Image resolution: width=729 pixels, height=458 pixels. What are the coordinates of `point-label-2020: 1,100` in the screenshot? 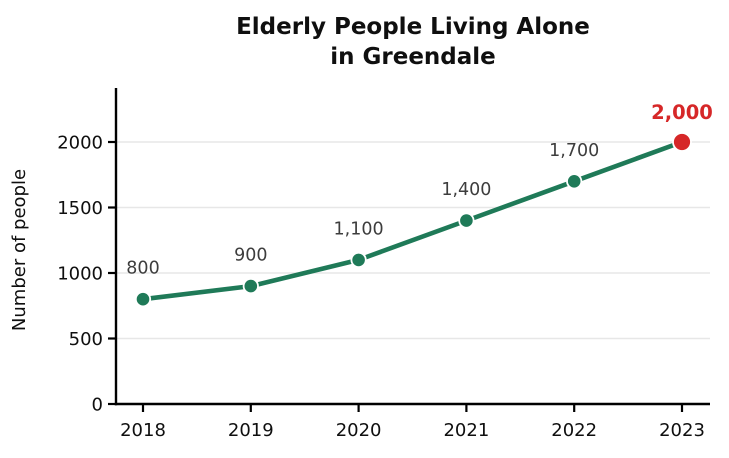 It's located at (359, 229).